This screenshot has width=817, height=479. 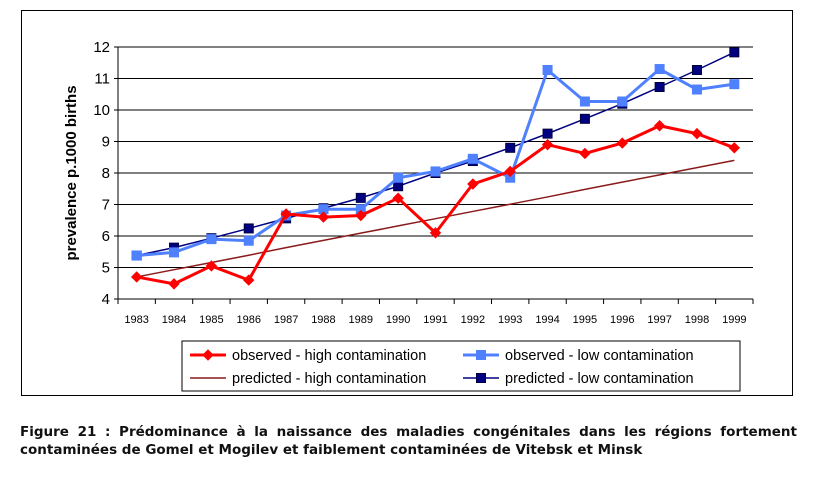 I want to click on x-tick-label: 1999, so click(x=734, y=320).